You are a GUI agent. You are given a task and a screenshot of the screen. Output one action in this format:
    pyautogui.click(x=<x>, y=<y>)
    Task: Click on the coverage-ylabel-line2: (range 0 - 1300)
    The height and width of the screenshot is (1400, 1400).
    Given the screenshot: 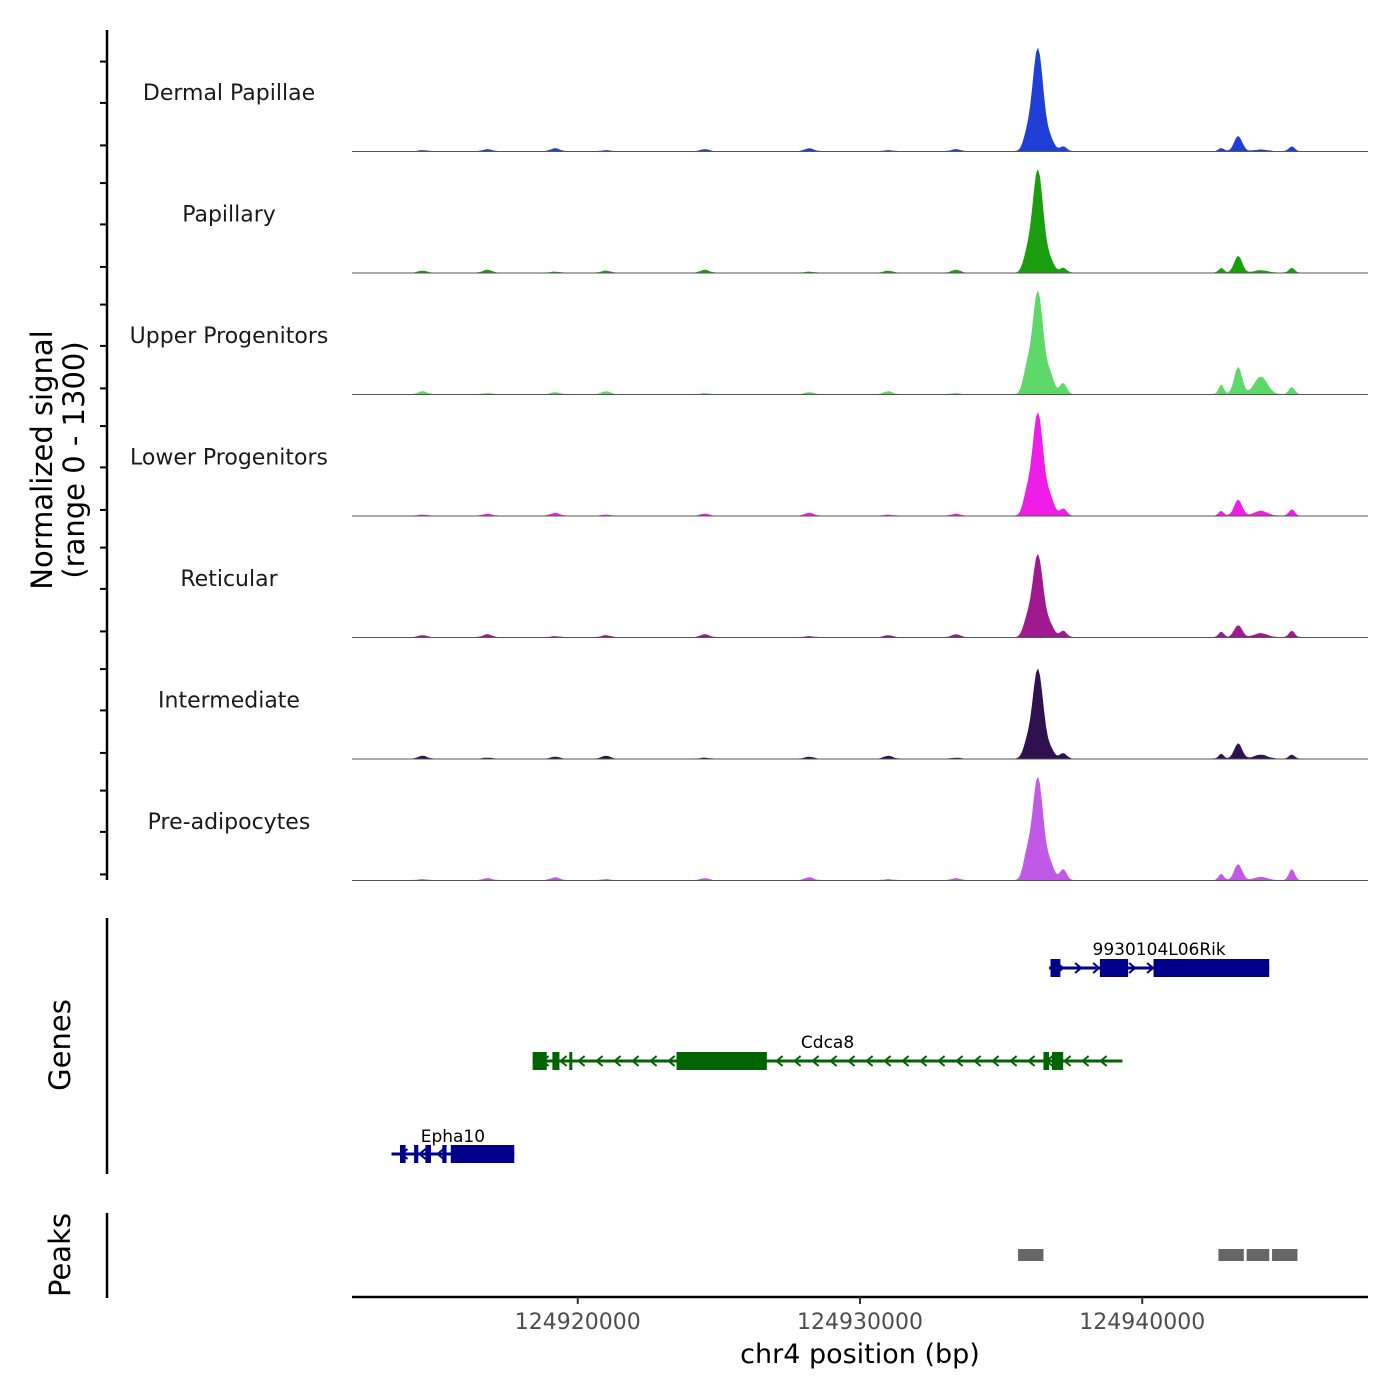 What is the action you would take?
    pyautogui.click(x=74, y=459)
    